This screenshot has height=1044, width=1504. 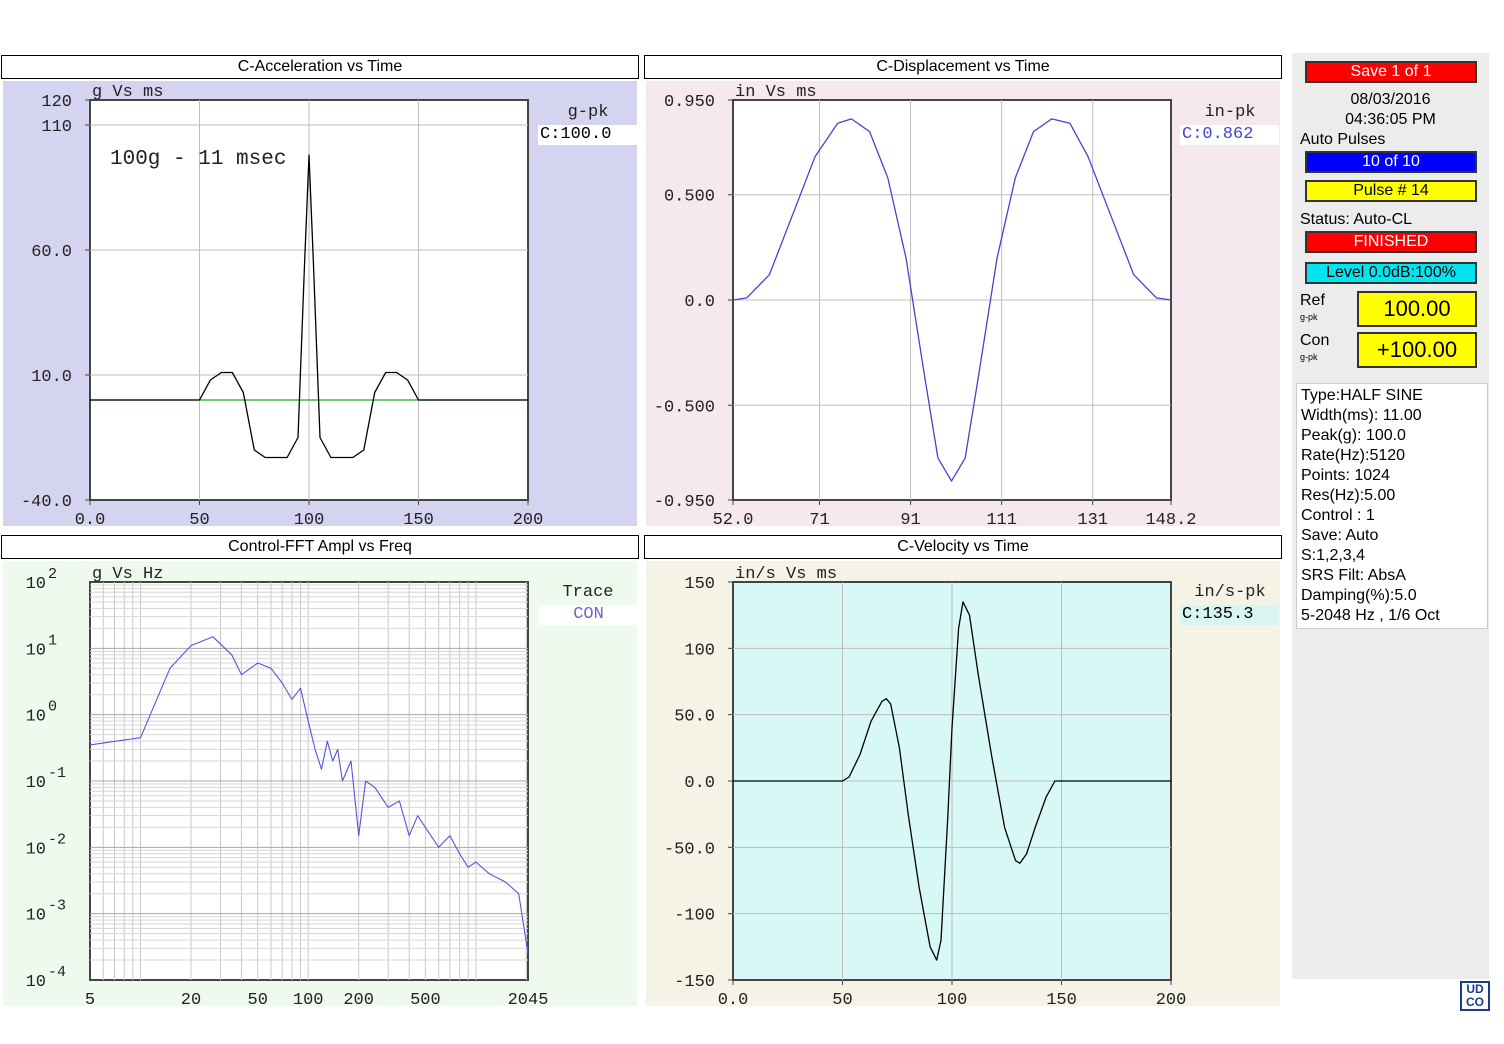 I want to click on finished-badge: FINISHED, so click(x=1391, y=242).